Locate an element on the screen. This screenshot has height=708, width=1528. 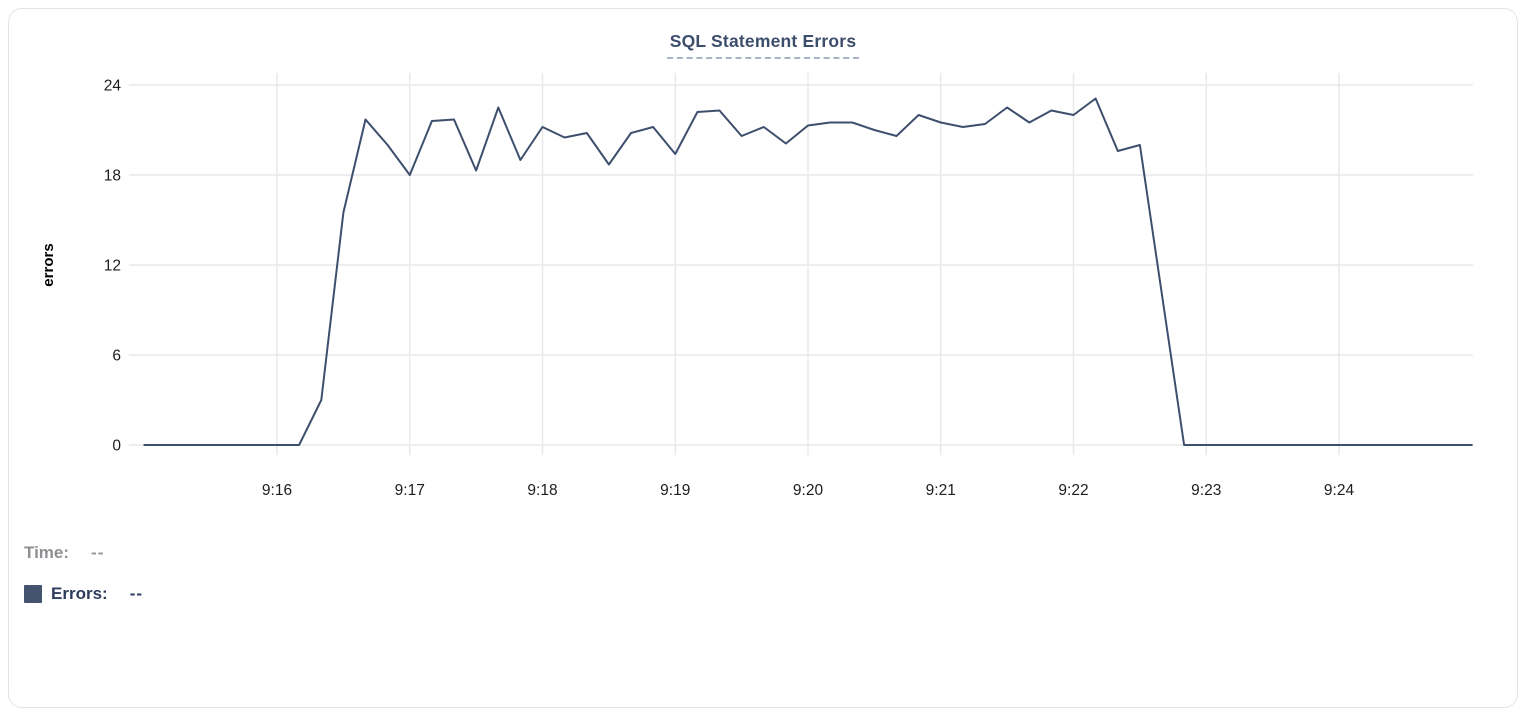
chart-header: SQL Statement Errors is located at coordinates (763, 45).